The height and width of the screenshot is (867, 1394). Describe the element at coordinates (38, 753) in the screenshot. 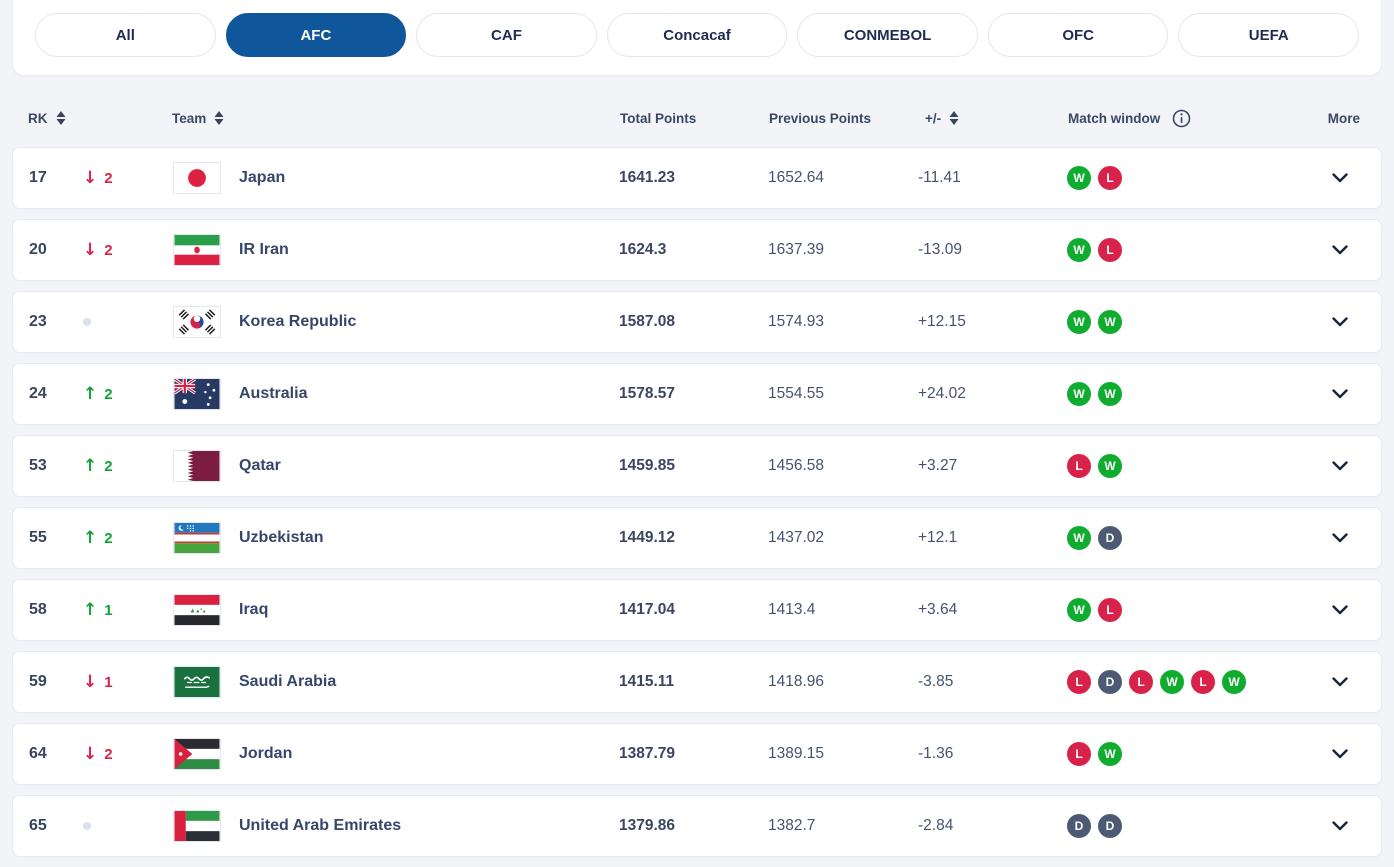

I see `rank-value: 64` at that location.